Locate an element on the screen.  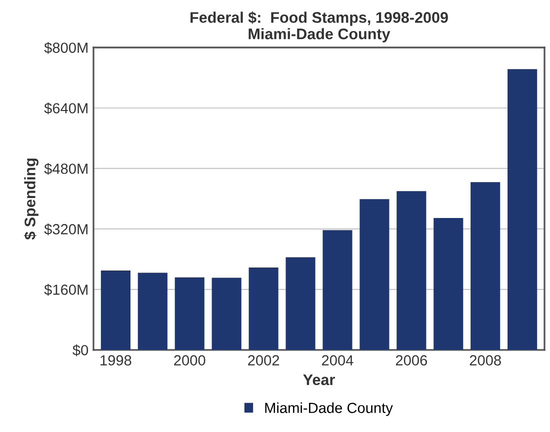
x-tick-label: 2000 is located at coordinates (190, 360).